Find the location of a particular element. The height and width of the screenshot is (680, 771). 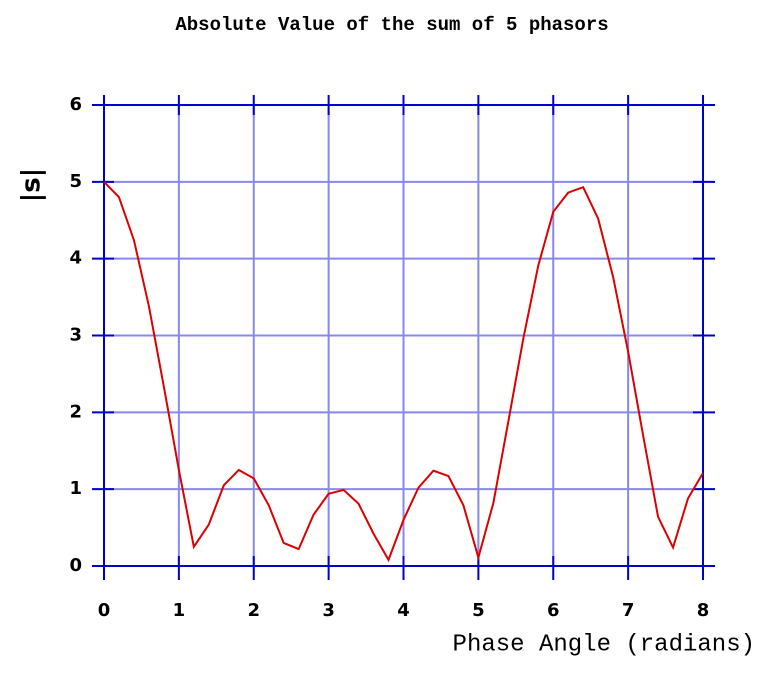

y-tick-label: 2 is located at coordinates (75, 411).